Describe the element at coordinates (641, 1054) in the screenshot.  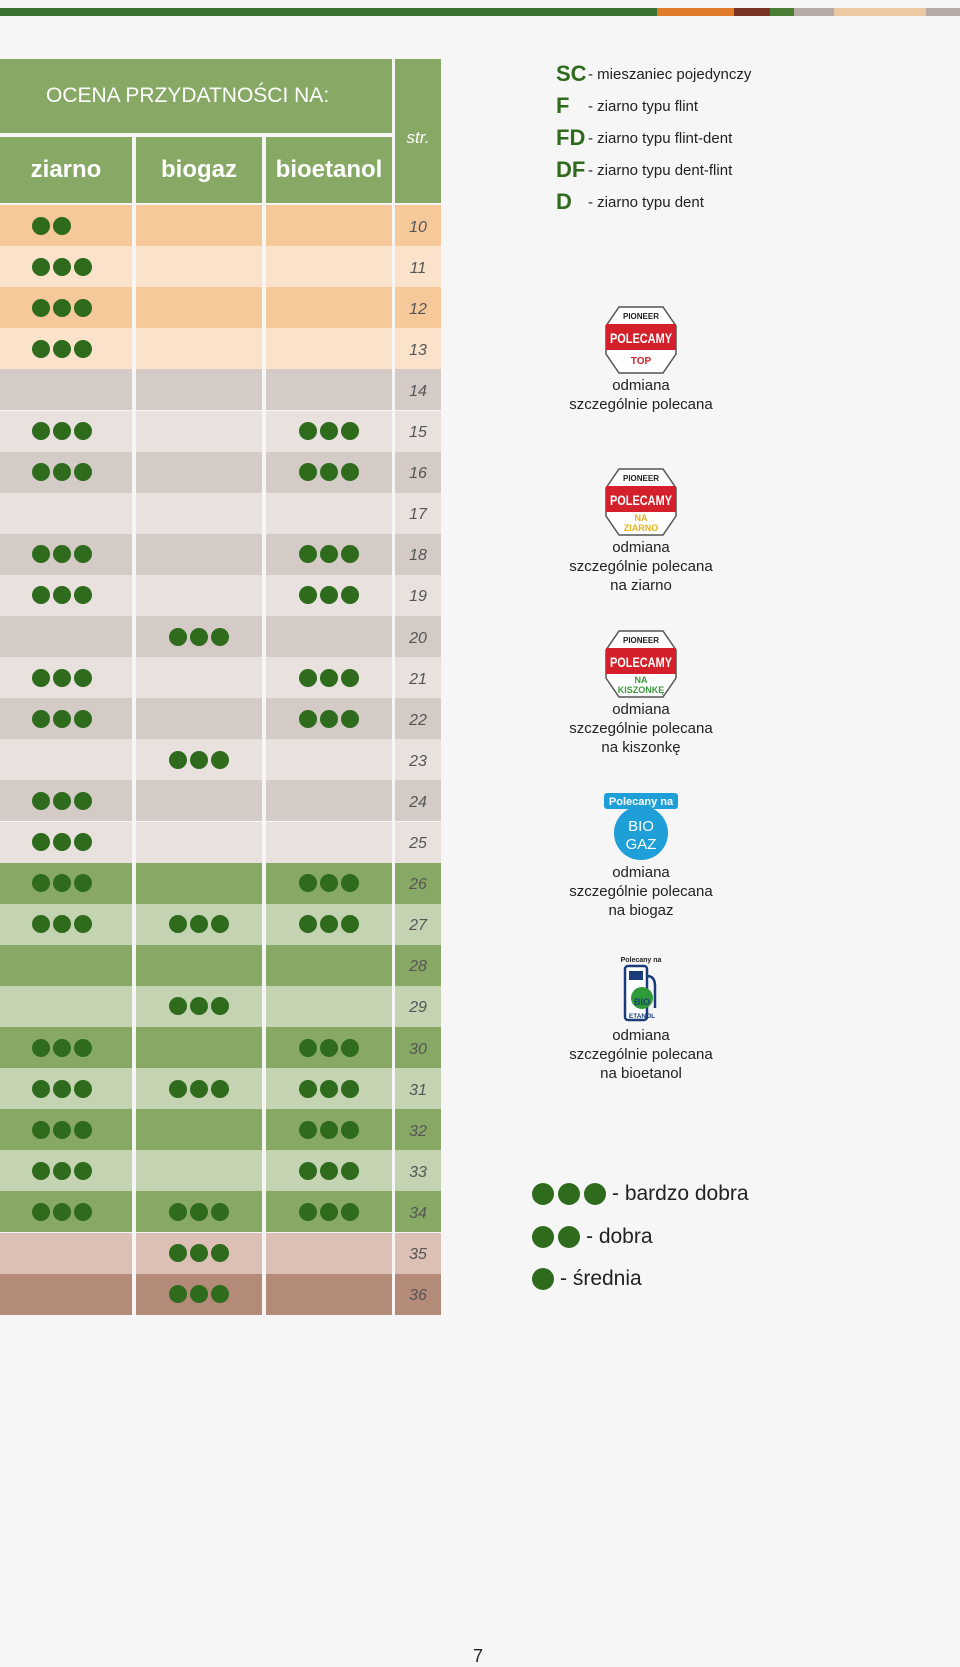
I see `badge-caption-line: szczególnie polecana` at that location.